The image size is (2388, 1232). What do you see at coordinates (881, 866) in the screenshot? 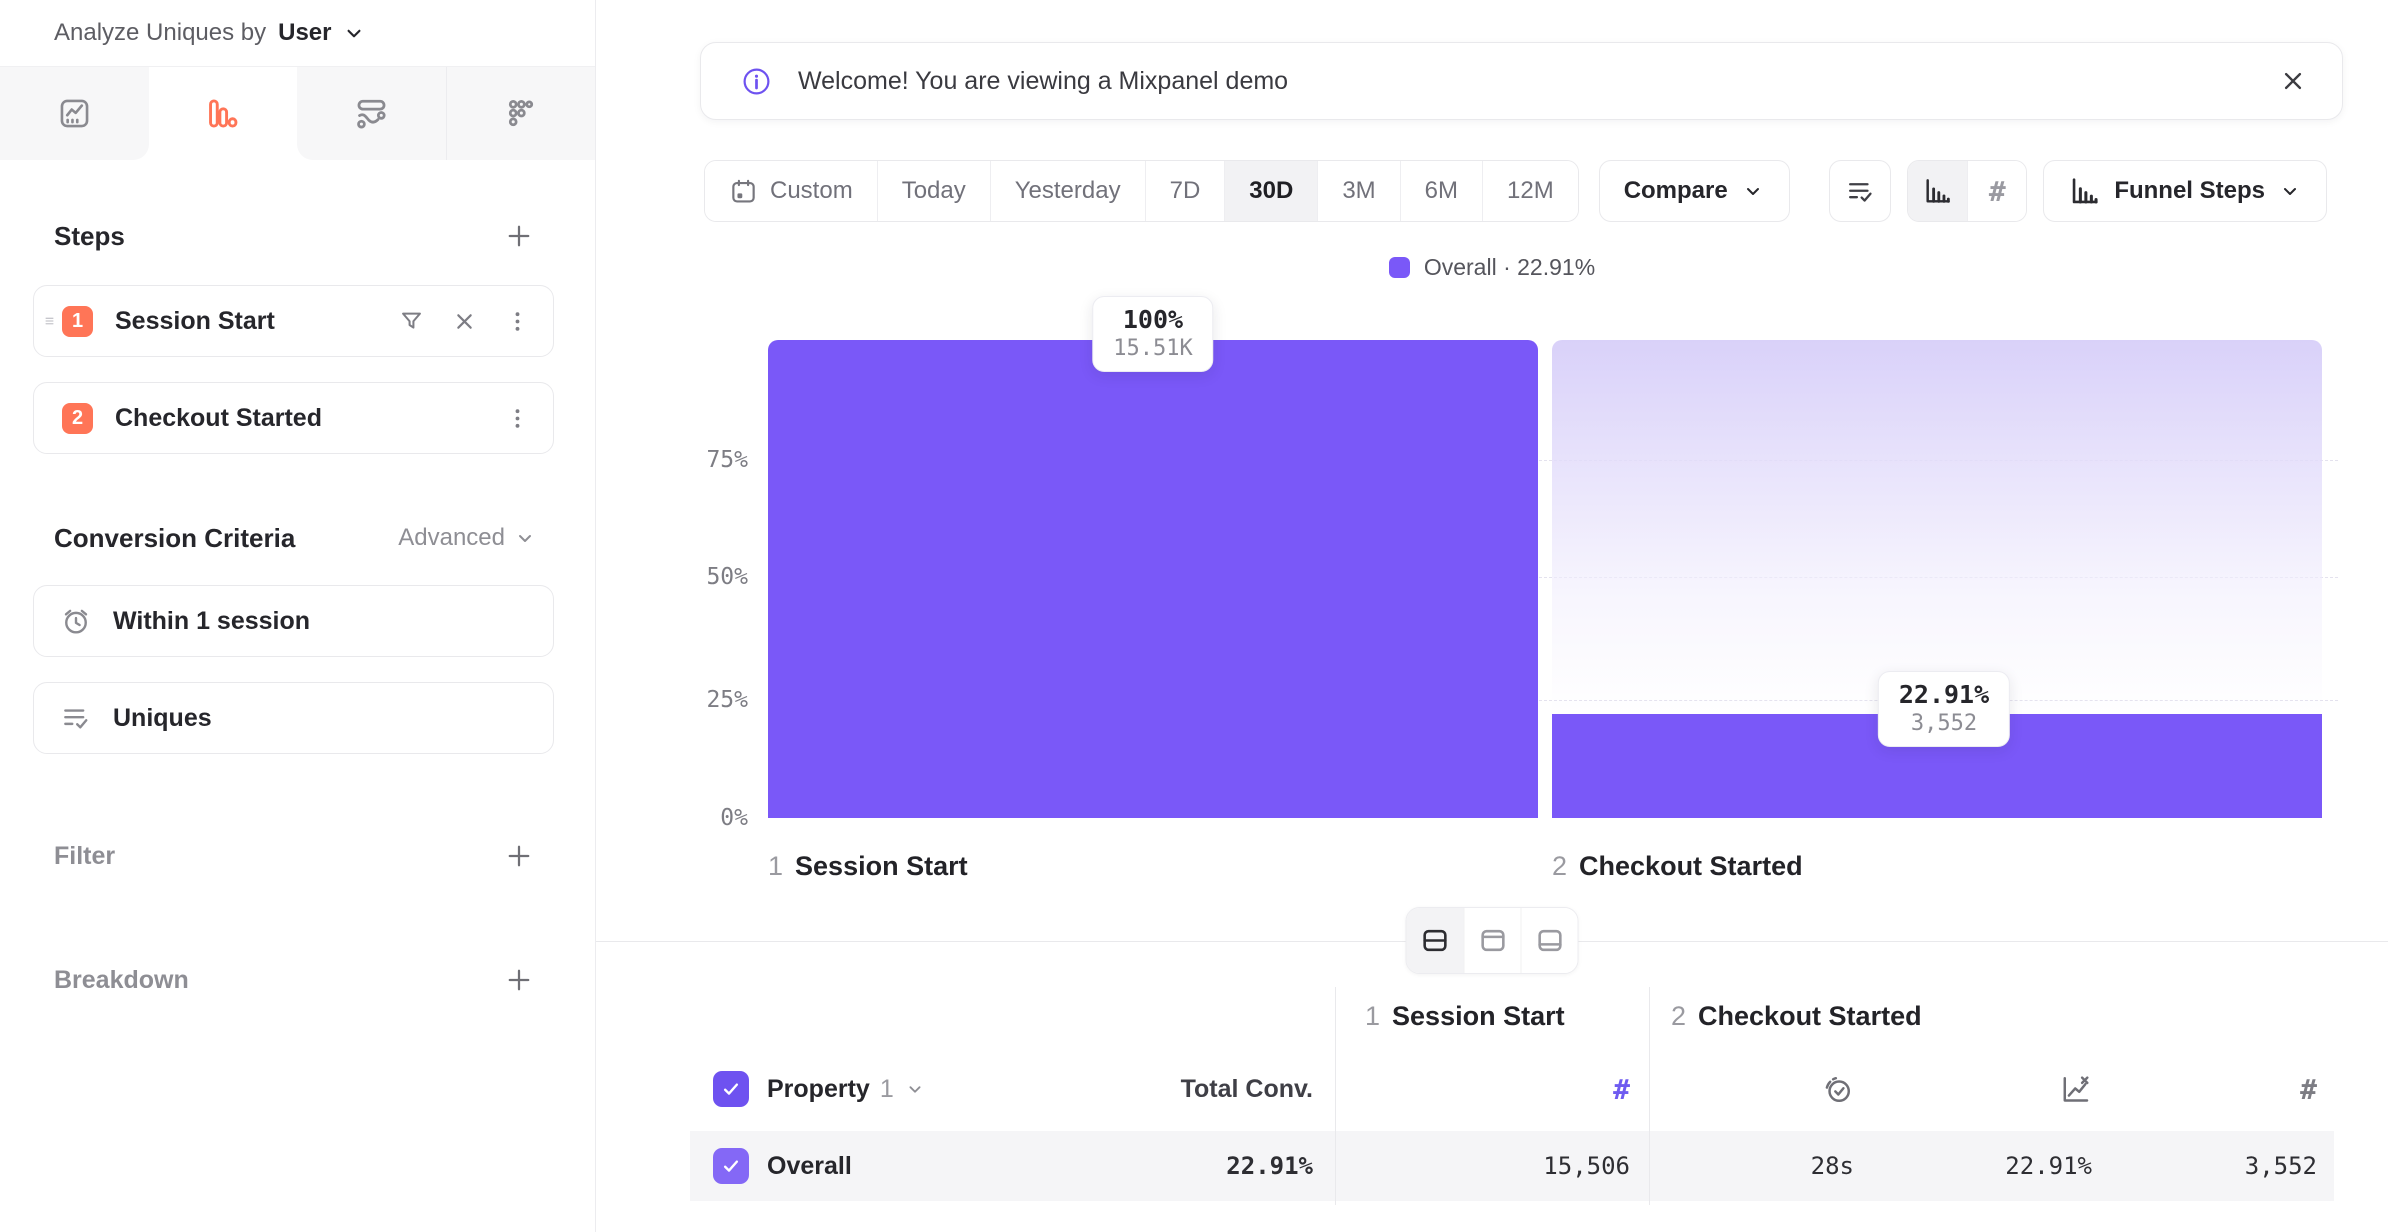
I see `step-name: Session Start` at bounding box center [881, 866].